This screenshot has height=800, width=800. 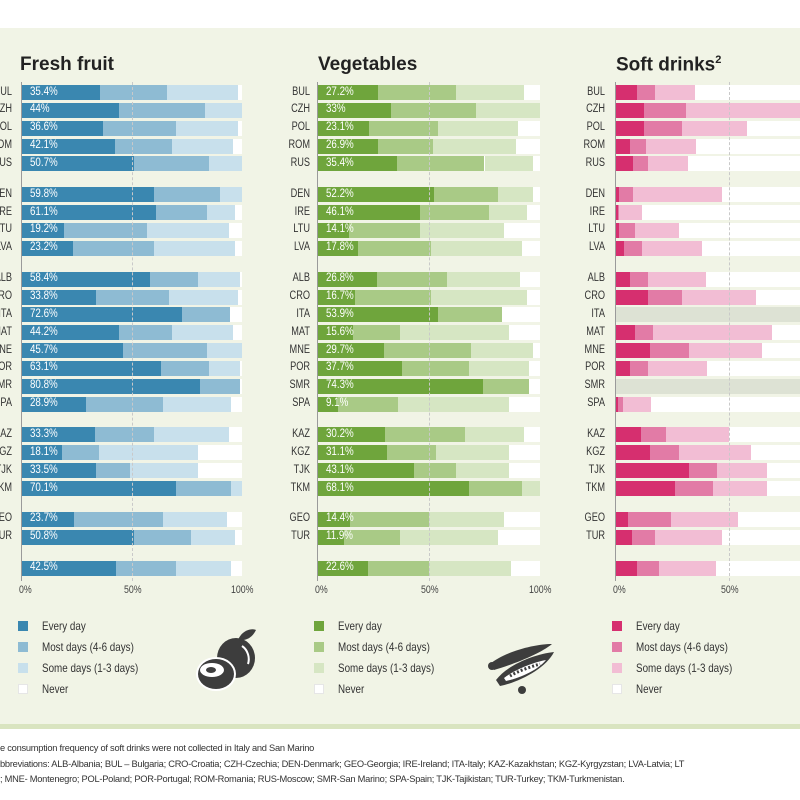 I want to click on axis-line, so click(x=317, y=331).